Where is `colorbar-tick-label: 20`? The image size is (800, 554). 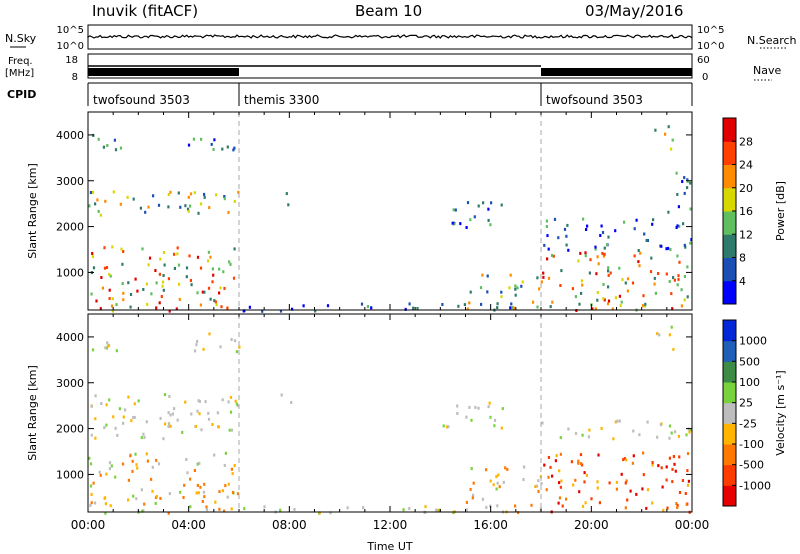 colorbar-tick-label: 20 is located at coordinates (746, 188).